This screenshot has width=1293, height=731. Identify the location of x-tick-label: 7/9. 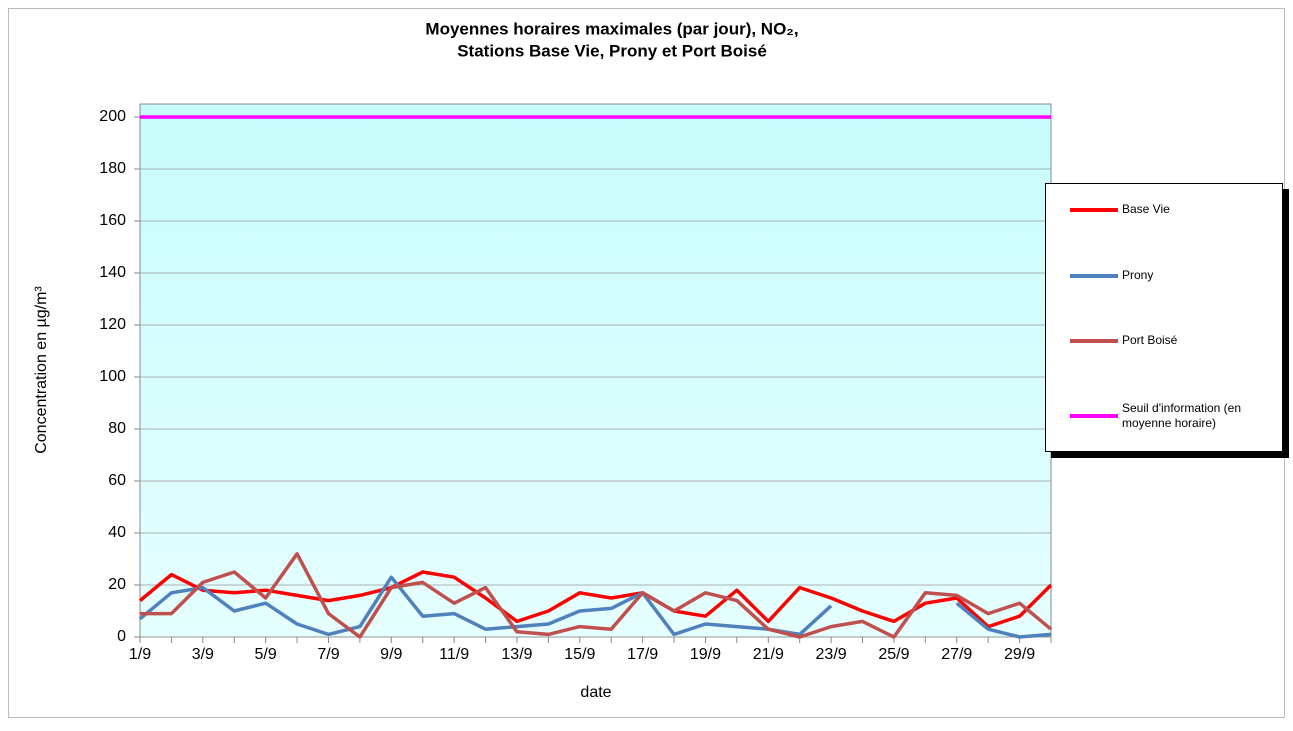
(328, 654).